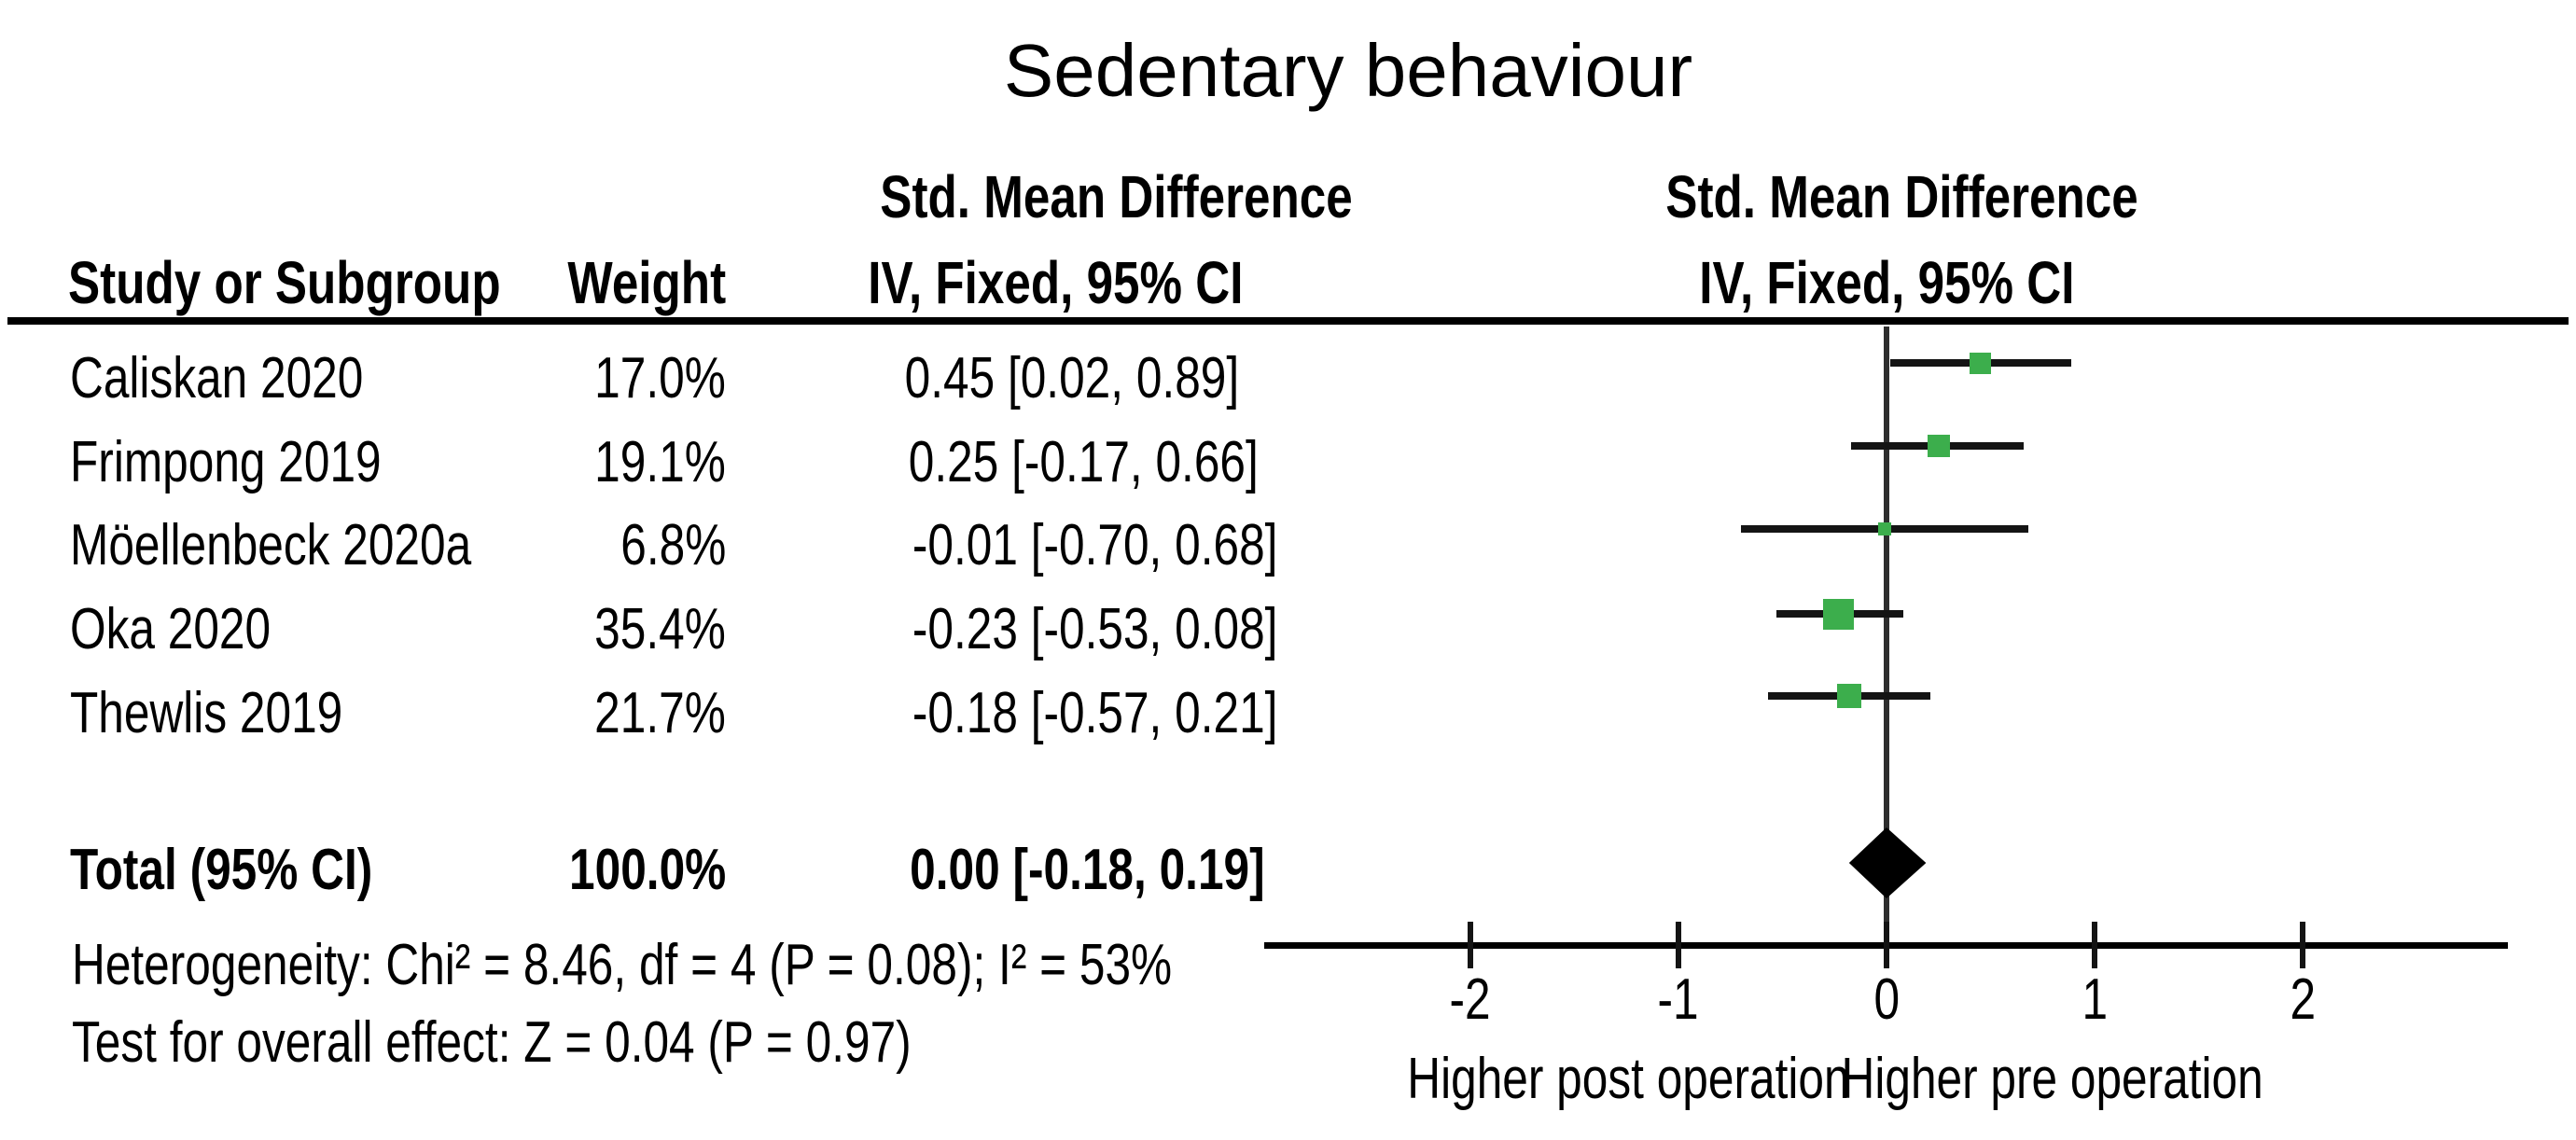  I want to click on study-estimate: 0.25 [-0.17, 0.66], so click(1083, 462).